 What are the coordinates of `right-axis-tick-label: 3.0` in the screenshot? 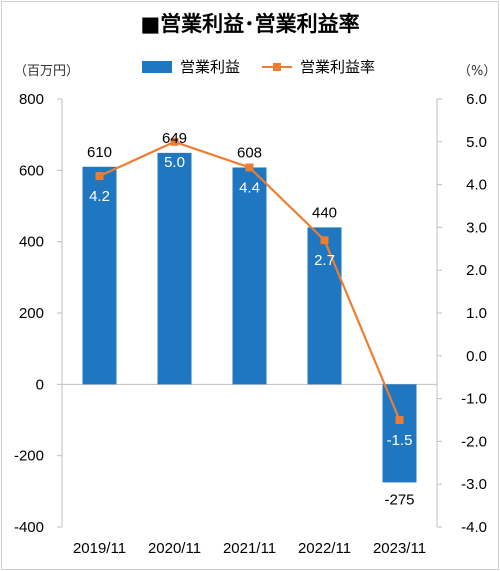 It's located at (476, 227).